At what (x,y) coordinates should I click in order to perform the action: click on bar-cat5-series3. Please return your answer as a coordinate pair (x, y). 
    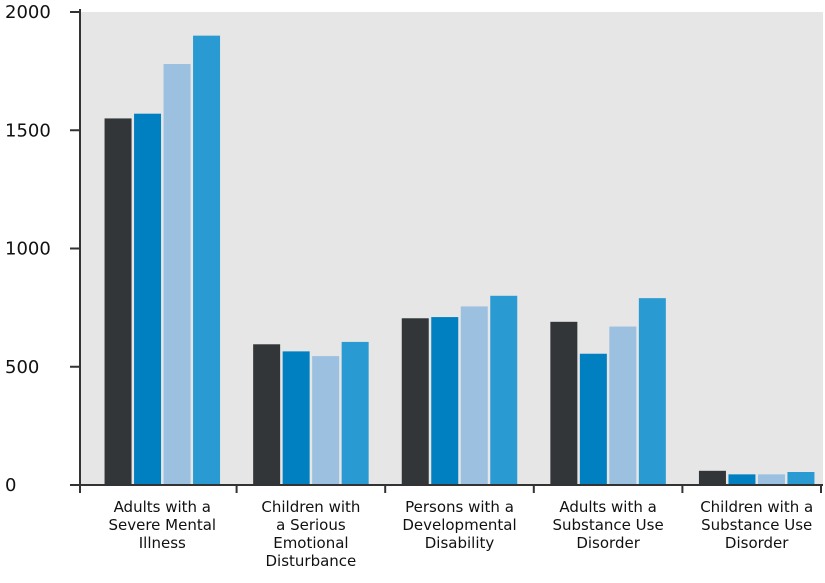
    Looking at the image, I should click on (771, 479).